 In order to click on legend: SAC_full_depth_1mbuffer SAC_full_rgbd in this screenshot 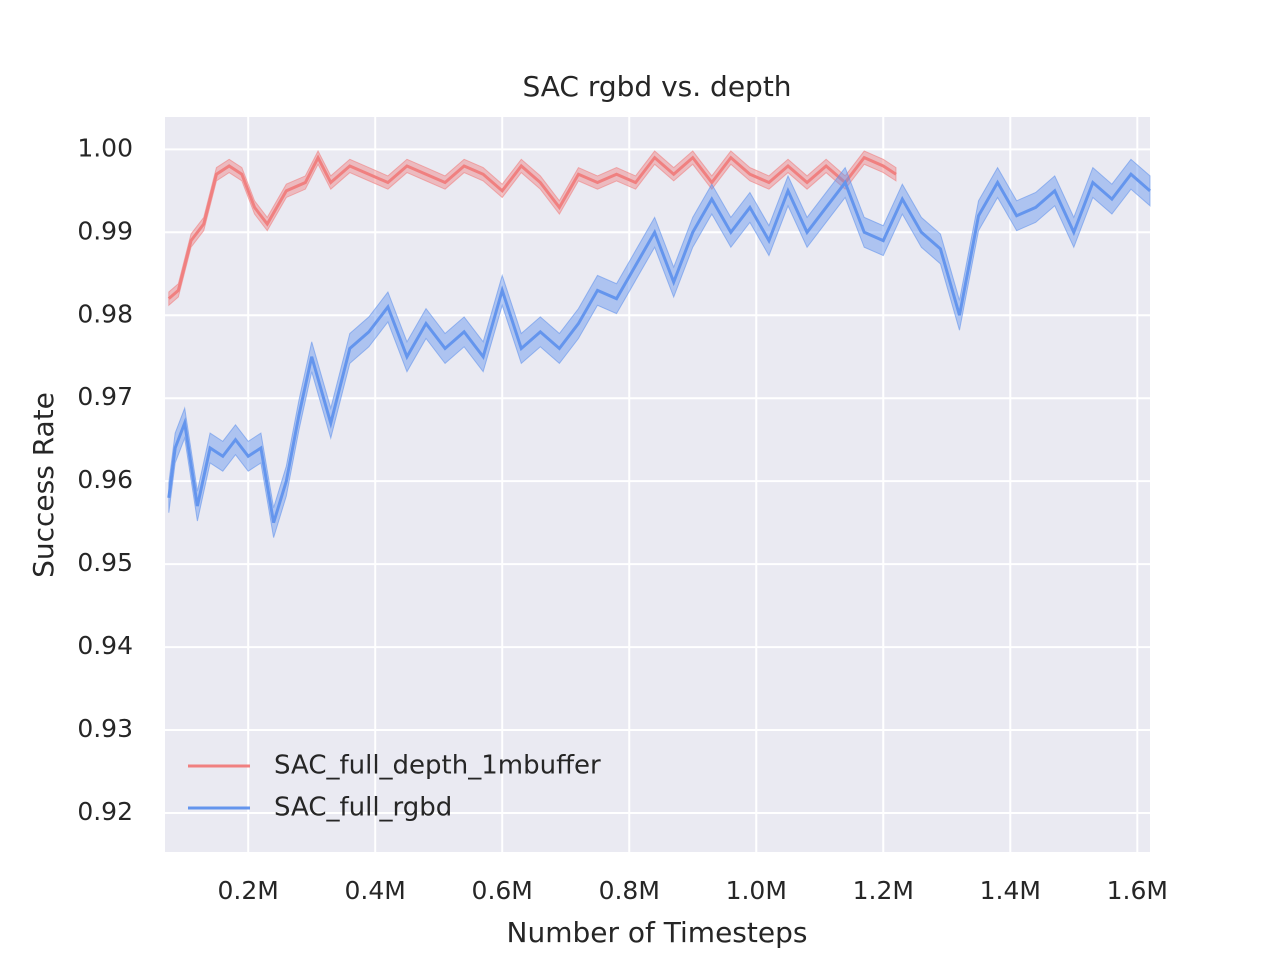, I will do `click(394, 787)`.